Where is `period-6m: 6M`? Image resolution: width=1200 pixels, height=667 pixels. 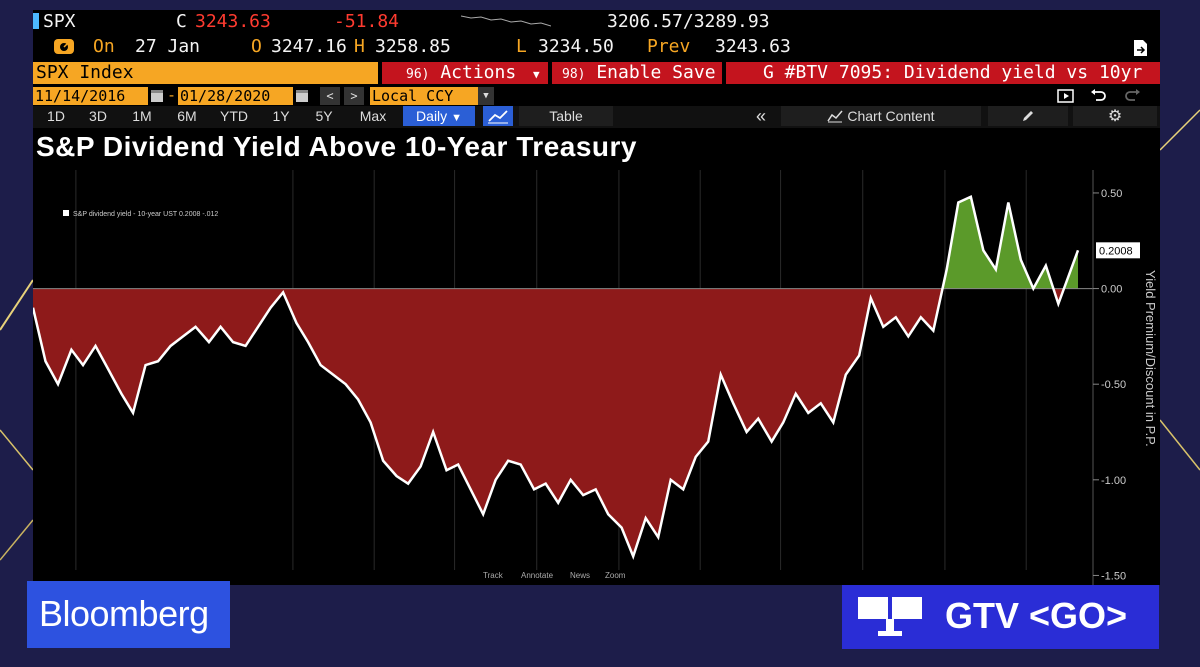
period-6m: 6M is located at coordinates (187, 116).